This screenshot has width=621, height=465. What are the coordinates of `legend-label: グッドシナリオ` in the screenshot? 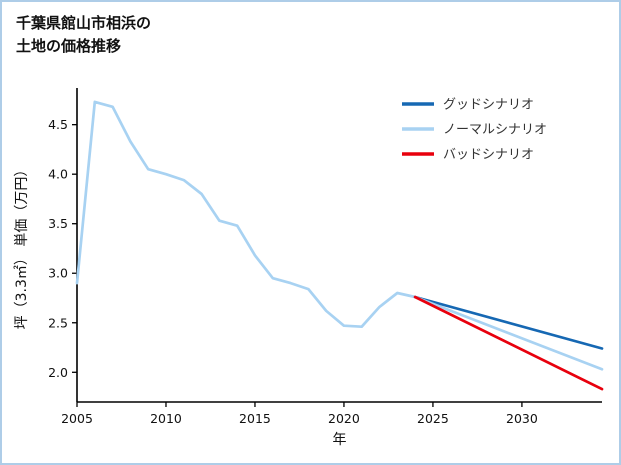 It's located at (488, 105).